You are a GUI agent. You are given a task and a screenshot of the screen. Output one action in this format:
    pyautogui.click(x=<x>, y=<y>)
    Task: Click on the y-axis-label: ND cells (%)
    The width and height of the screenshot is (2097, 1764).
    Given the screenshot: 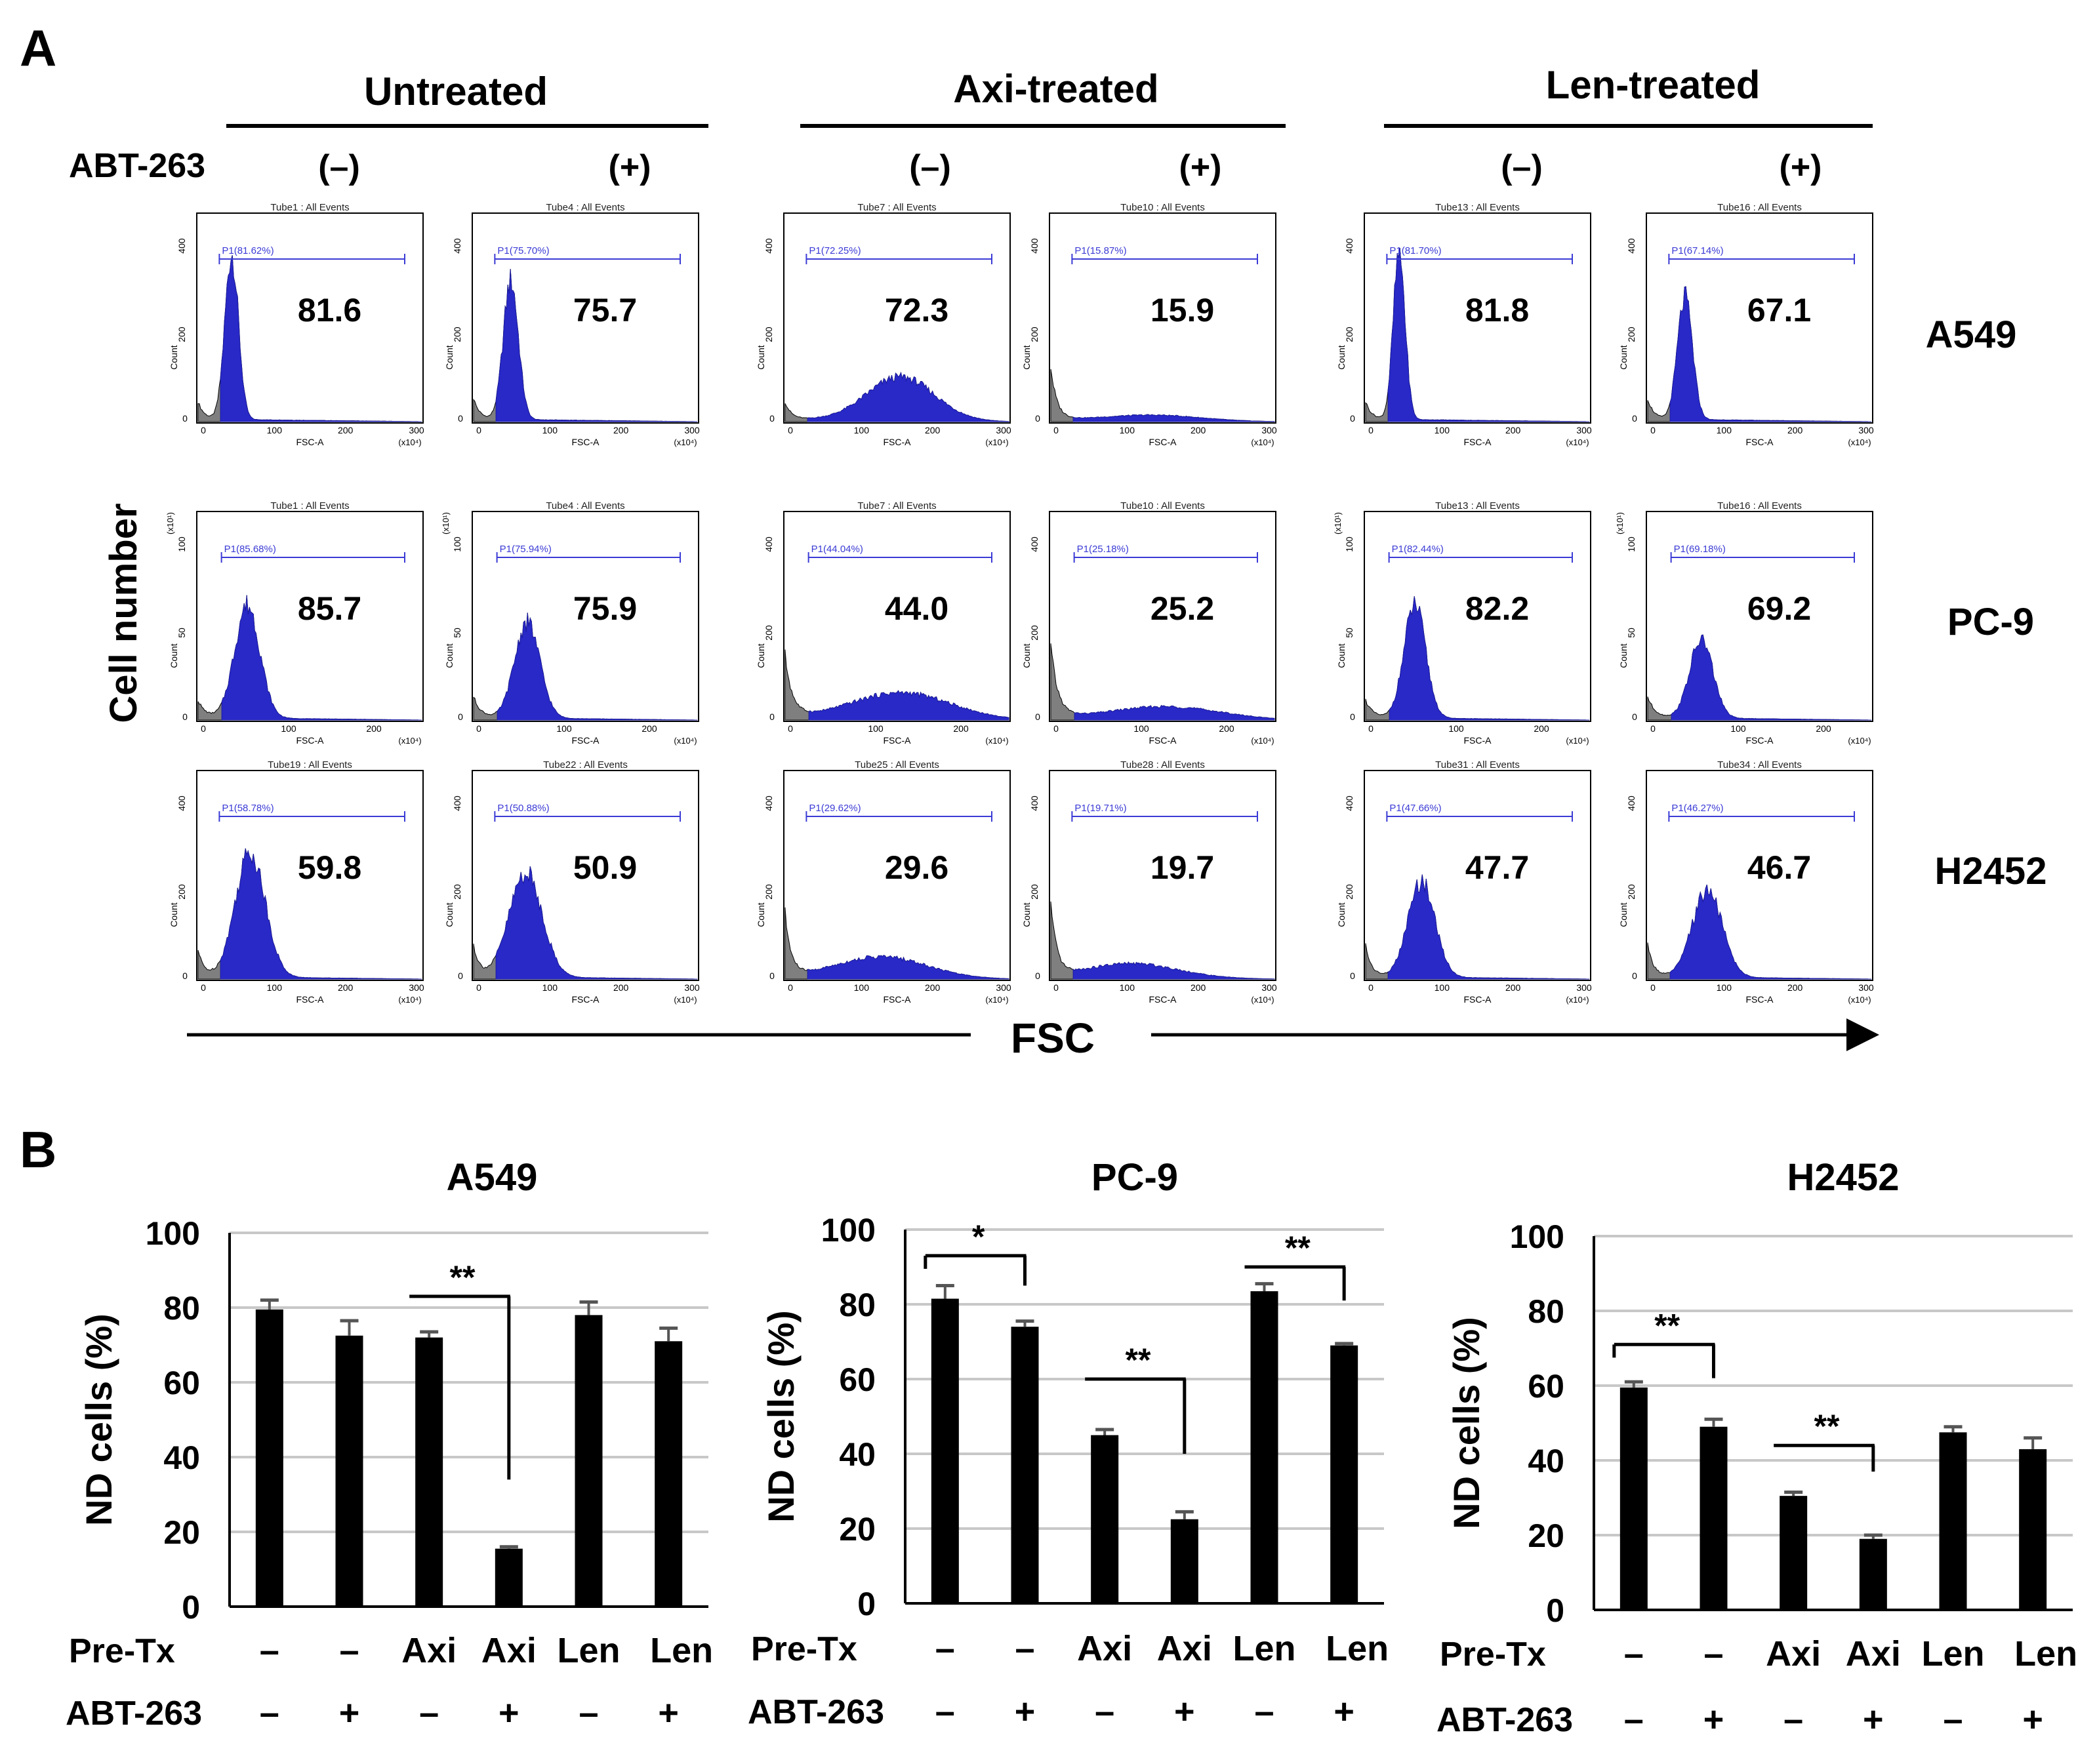 What is the action you would take?
    pyautogui.click(x=781, y=1417)
    